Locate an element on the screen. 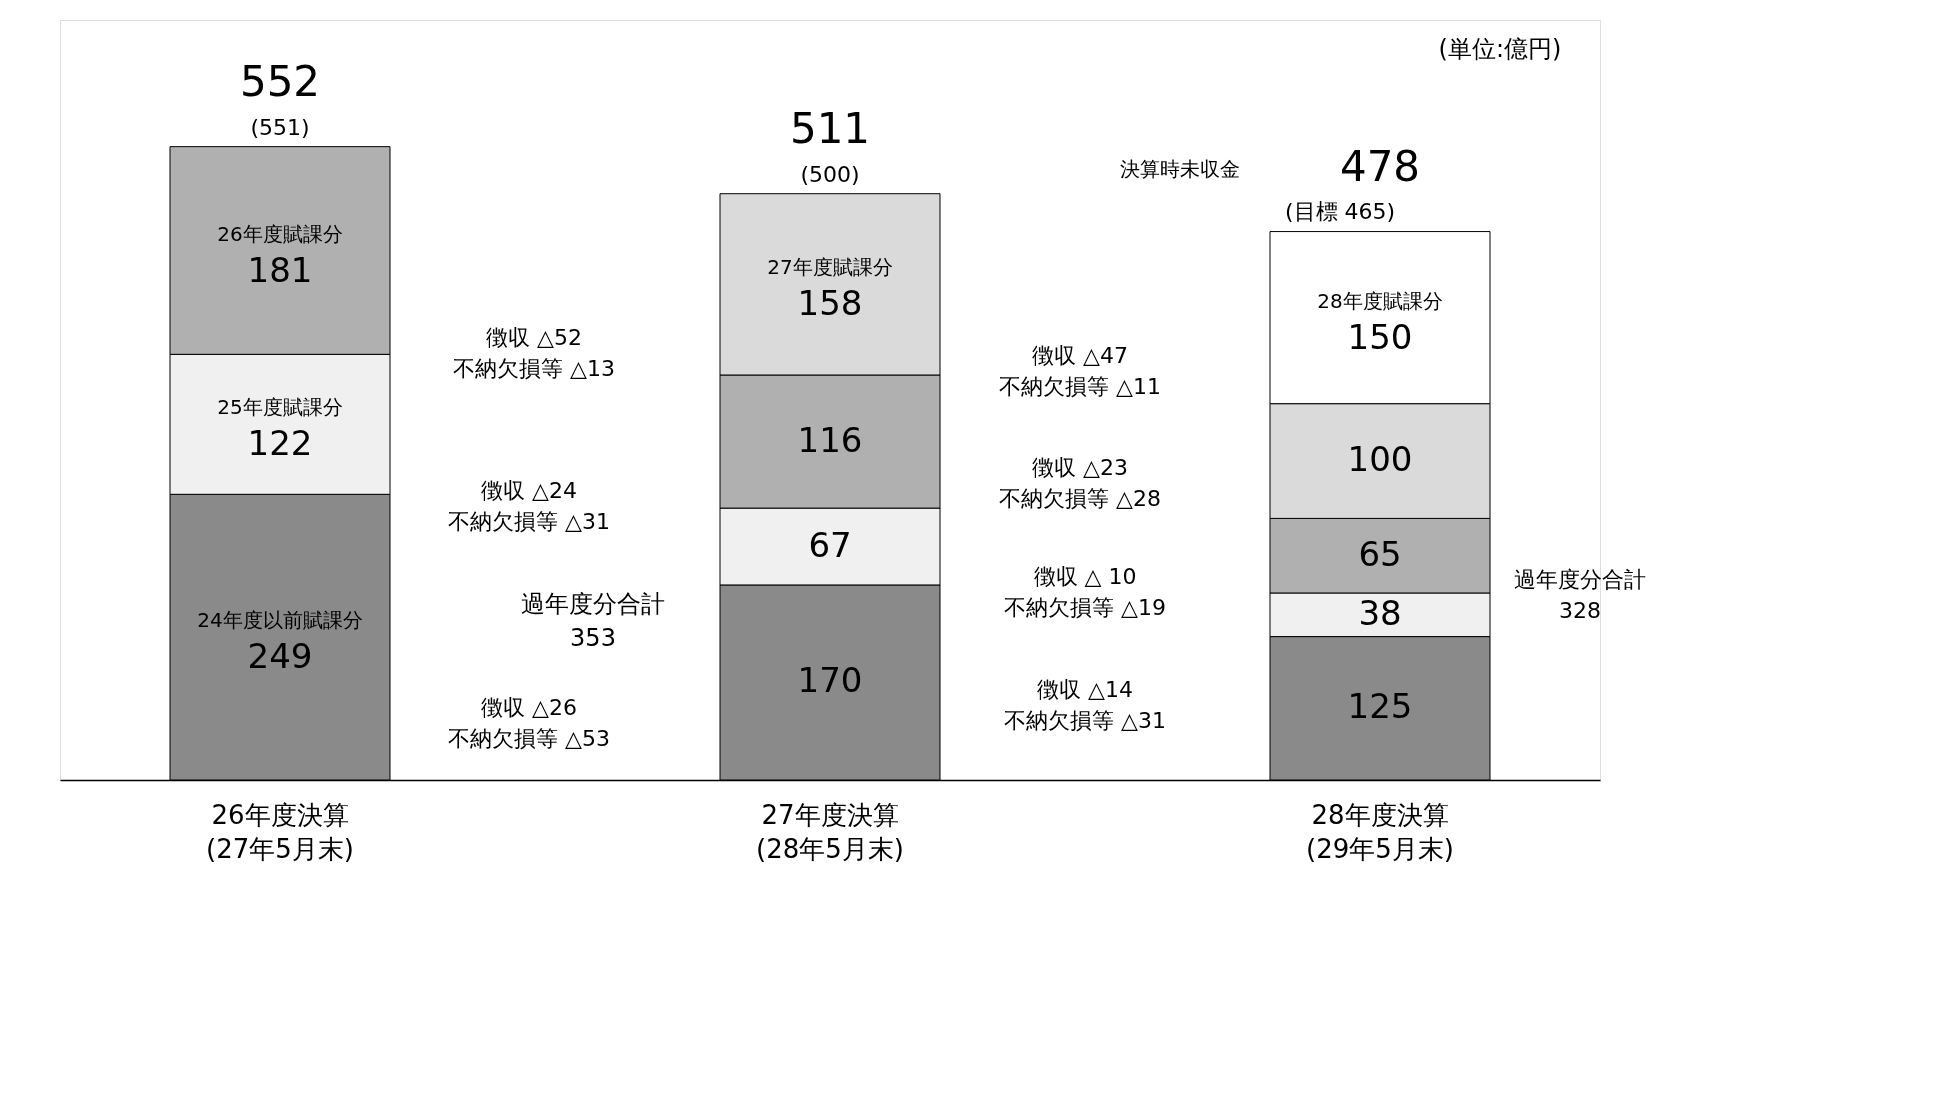 Image resolution: width=1939 pixels, height=1113 pixels. annotation: (目標 465) is located at coordinates (1340, 211).